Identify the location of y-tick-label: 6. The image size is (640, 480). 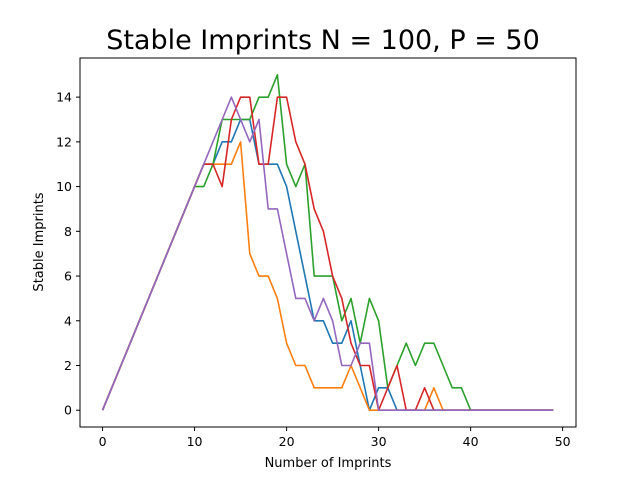
(68, 276).